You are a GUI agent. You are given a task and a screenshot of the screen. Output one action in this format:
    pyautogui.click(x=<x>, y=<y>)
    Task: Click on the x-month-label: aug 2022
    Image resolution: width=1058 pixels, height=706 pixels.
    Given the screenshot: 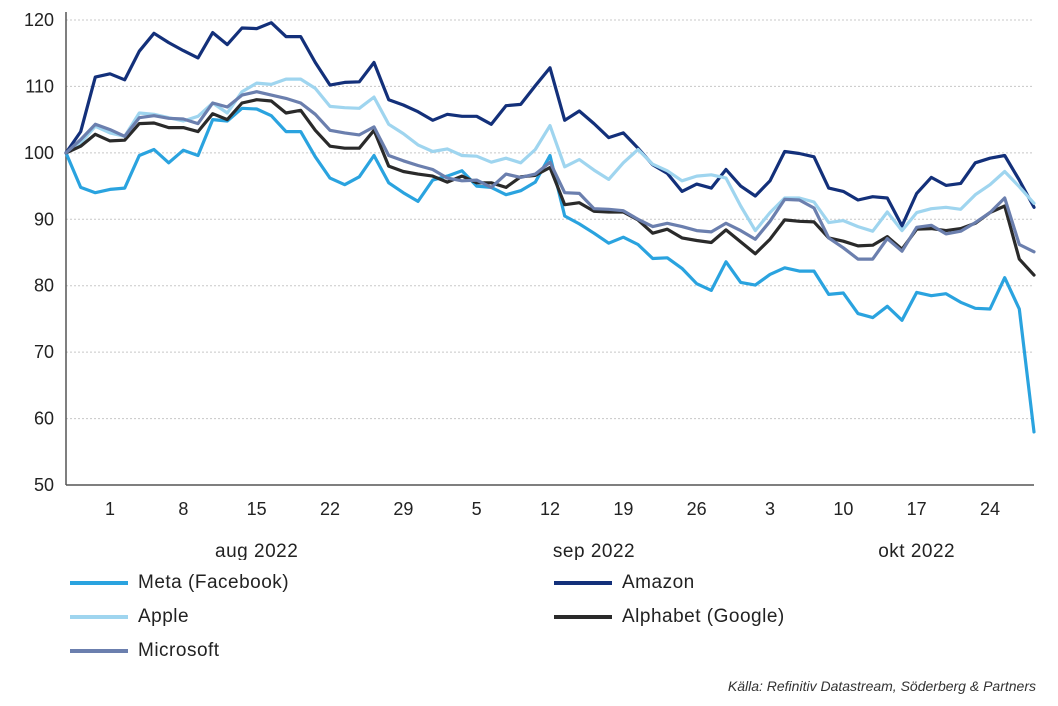 What is the action you would take?
    pyautogui.click(x=256, y=550)
    